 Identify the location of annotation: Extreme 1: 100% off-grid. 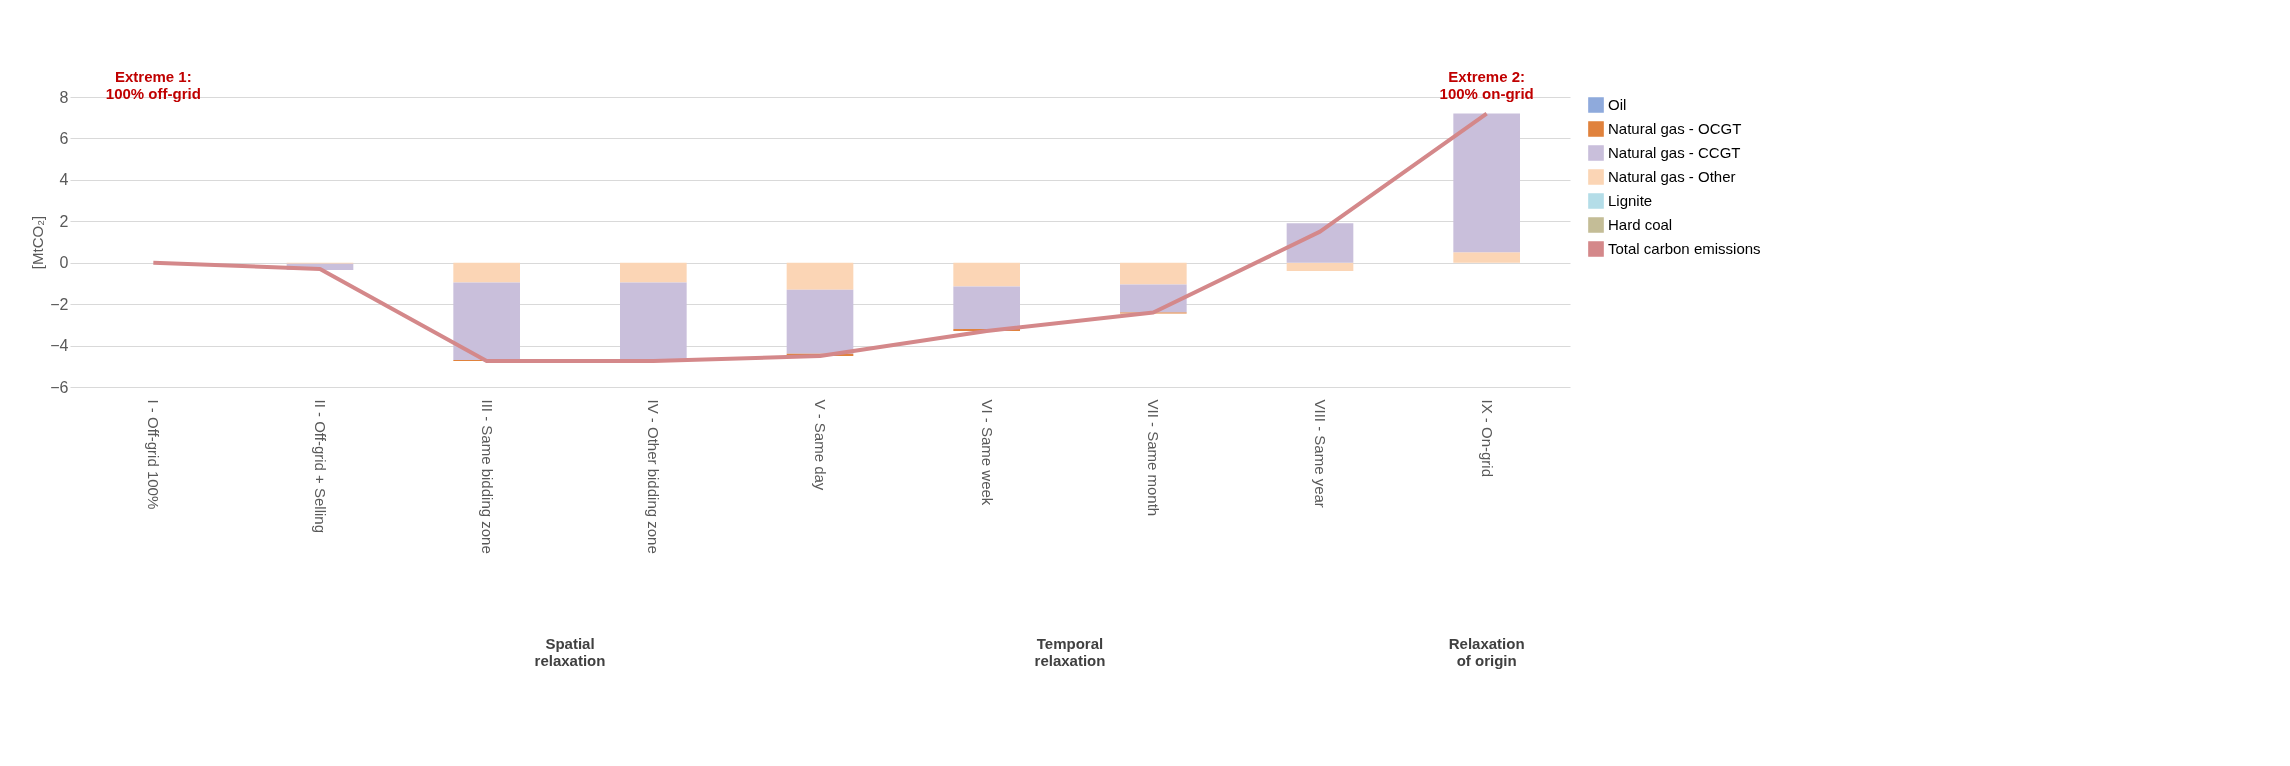
(153, 85).